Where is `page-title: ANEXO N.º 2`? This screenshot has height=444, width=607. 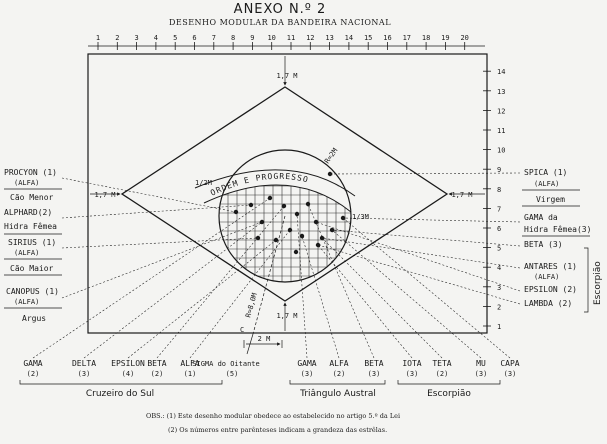
page-title: ANEXO N.º 2 is located at coordinates (280, 9).